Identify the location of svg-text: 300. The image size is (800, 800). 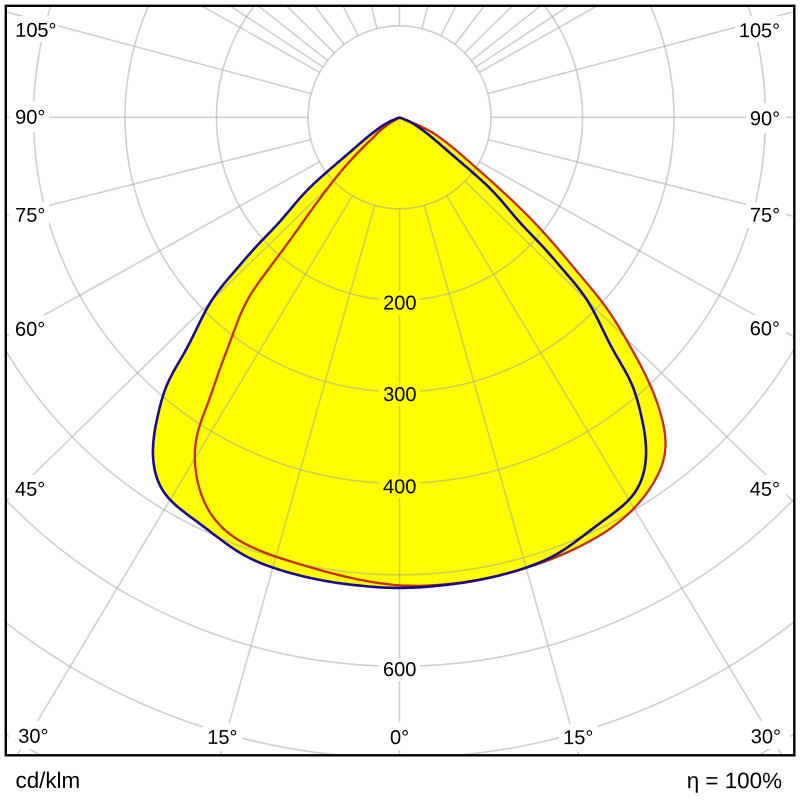
(399, 395).